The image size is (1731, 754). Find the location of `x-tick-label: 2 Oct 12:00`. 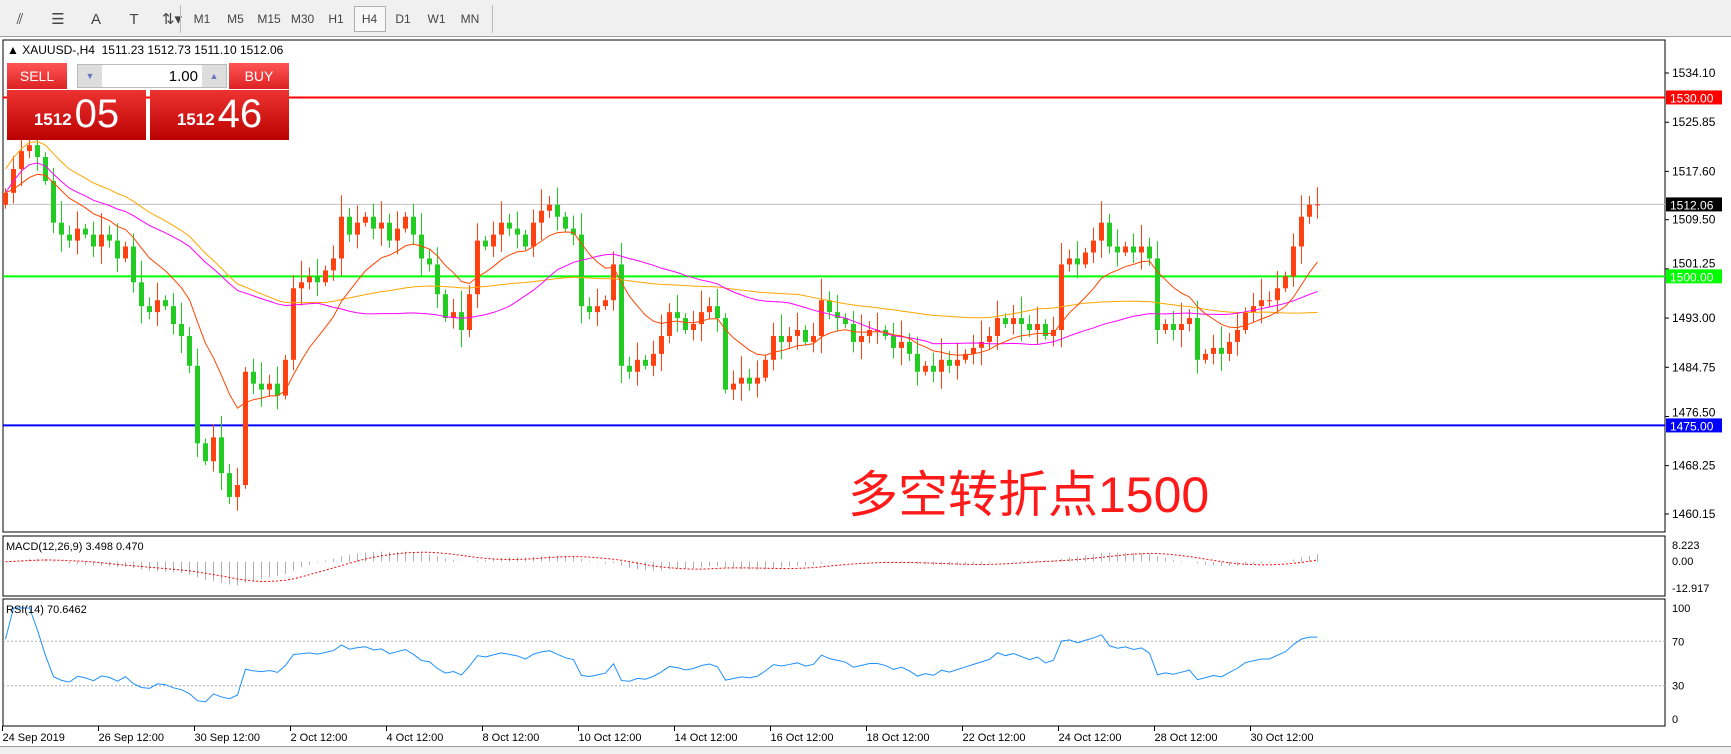

x-tick-label: 2 Oct 12:00 is located at coordinates (319, 738).